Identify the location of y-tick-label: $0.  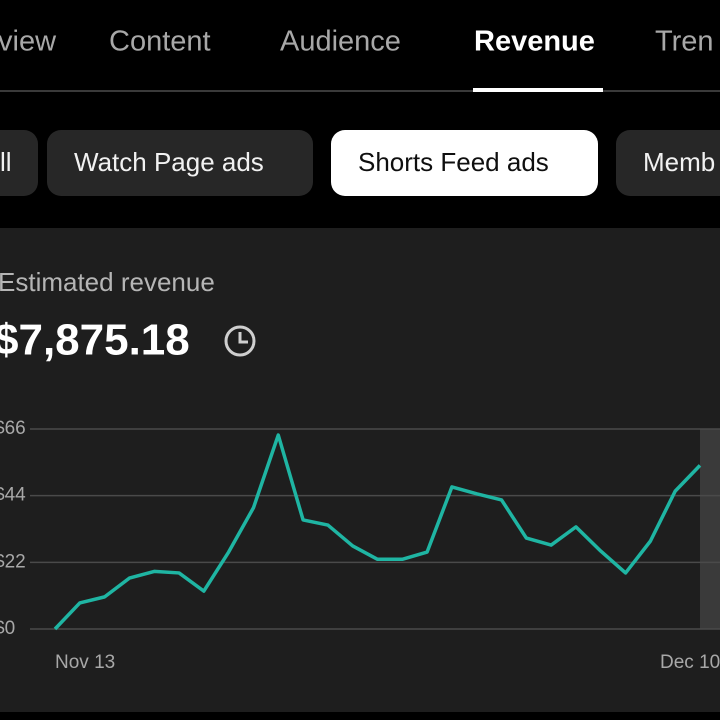
(7, 628).